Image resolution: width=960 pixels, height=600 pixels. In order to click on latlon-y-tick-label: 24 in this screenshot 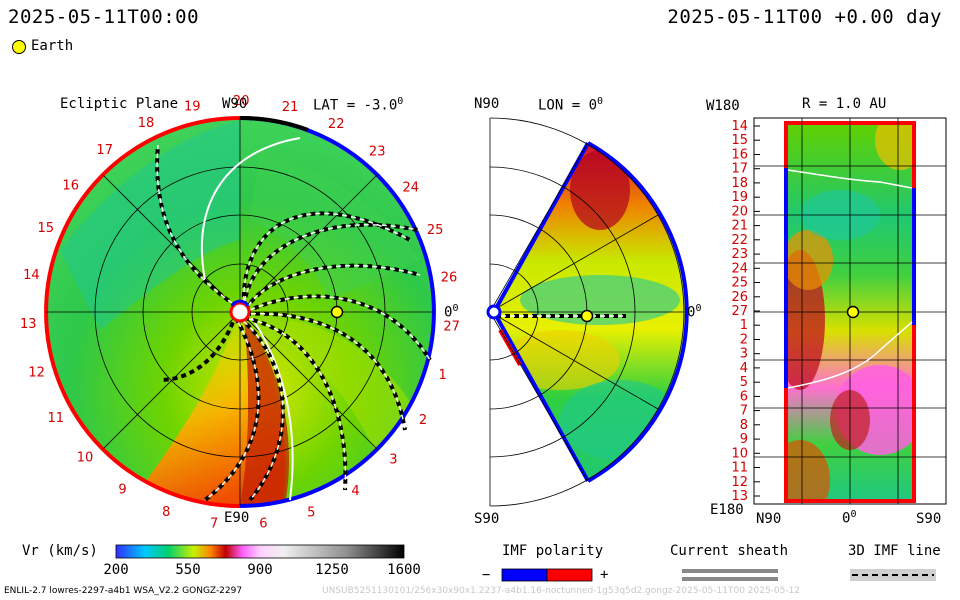, I will do `click(739, 268)`.